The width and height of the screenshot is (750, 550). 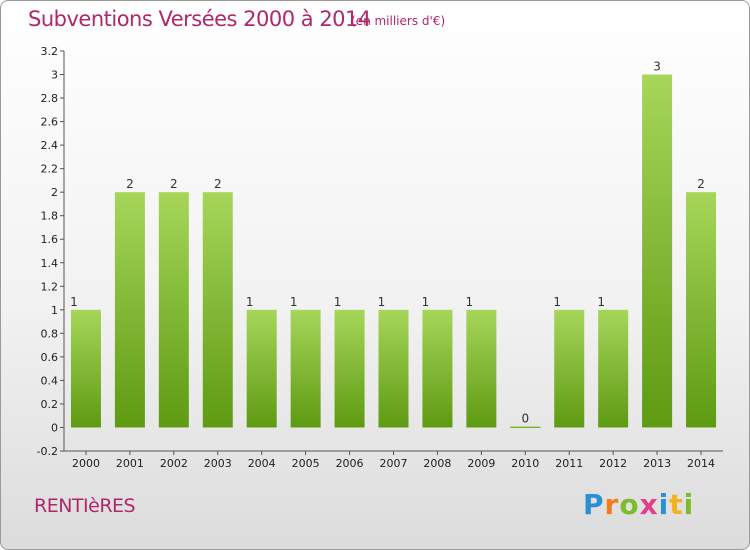 What do you see at coordinates (701, 463) in the screenshot?
I see `x-tick-label: 2014` at bounding box center [701, 463].